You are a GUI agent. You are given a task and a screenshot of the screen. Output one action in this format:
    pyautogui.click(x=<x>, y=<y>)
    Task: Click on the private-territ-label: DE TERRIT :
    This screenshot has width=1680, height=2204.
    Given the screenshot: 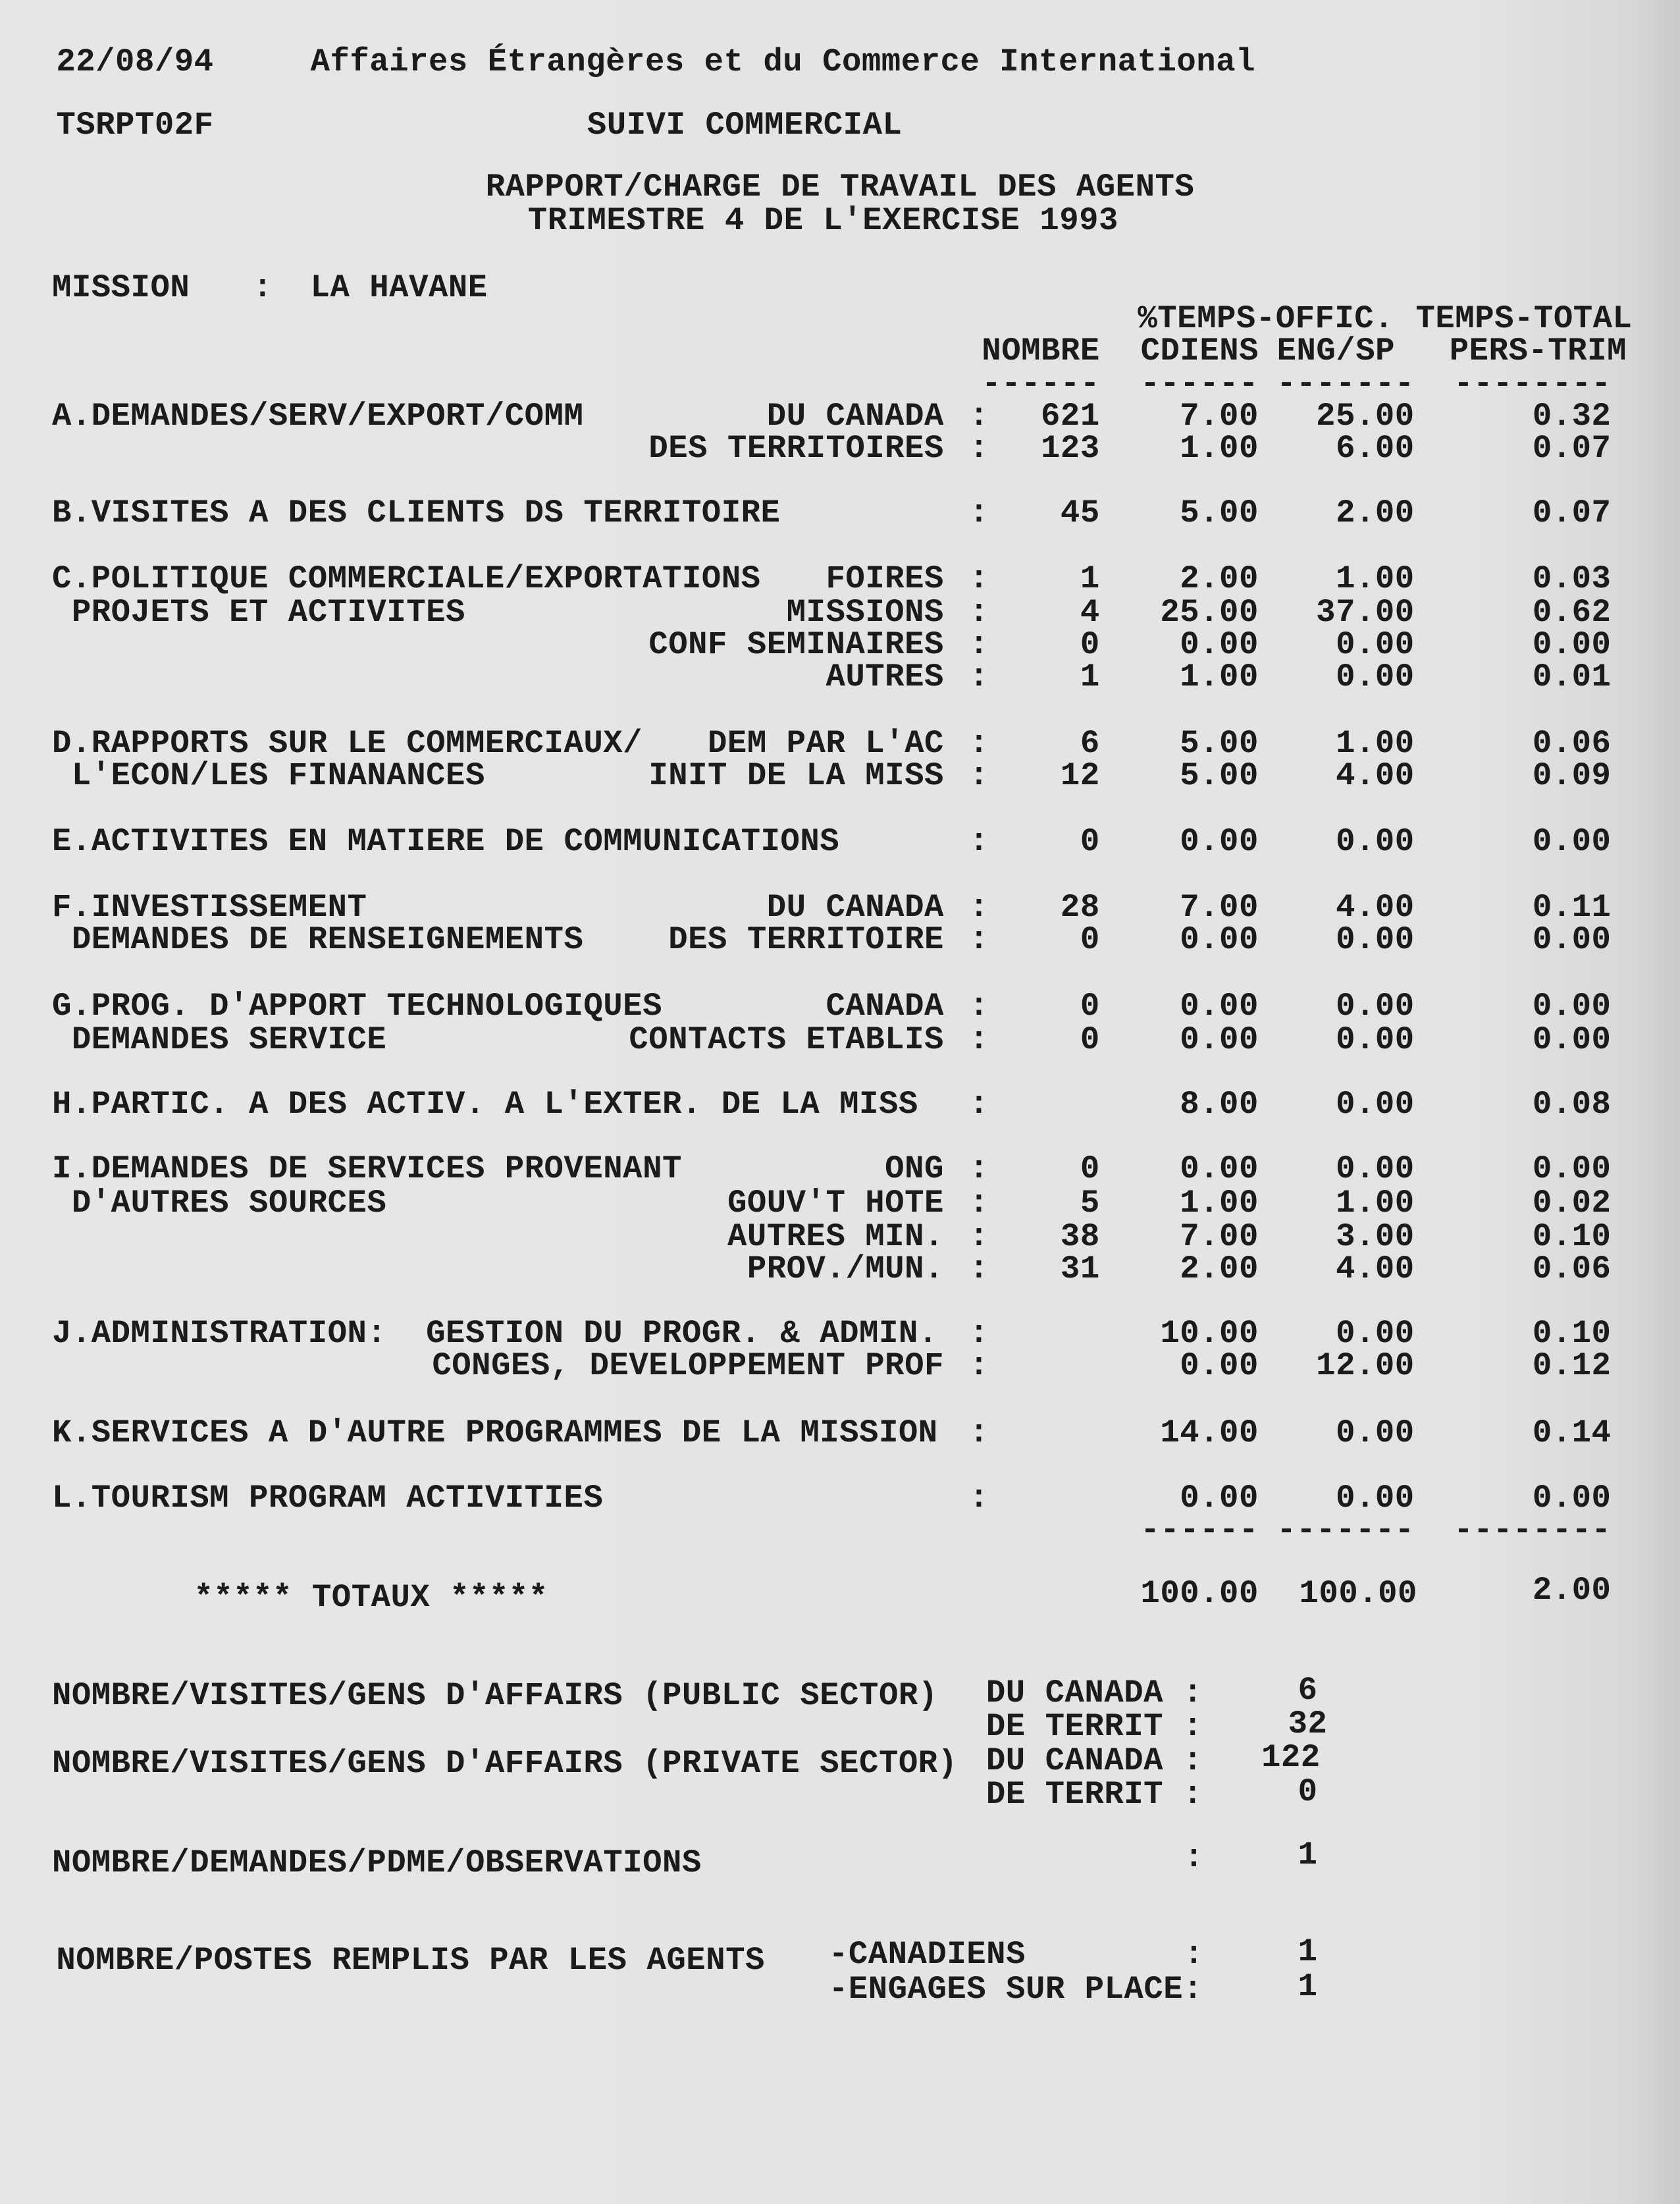 What is the action you would take?
    pyautogui.click(x=1094, y=1794)
    